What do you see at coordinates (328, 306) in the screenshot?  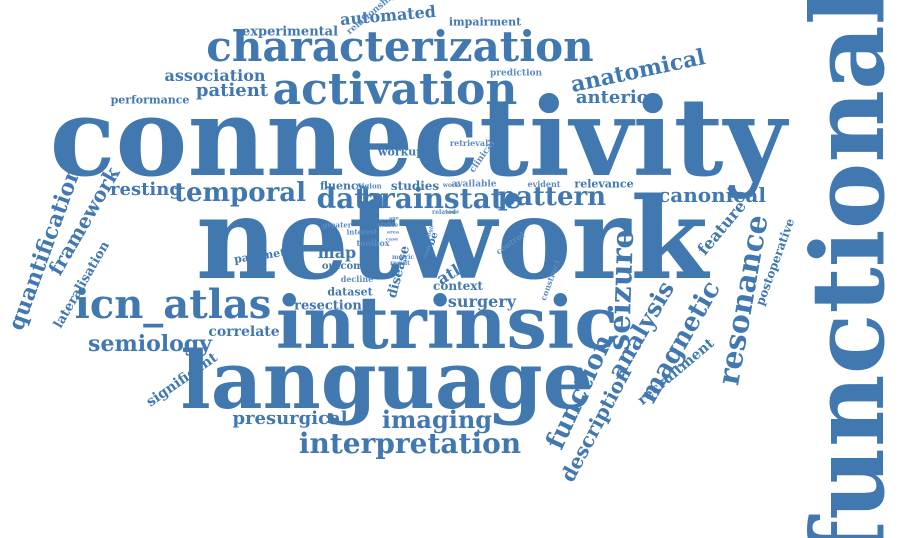 I see `word-resection: resection` at bounding box center [328, 306].